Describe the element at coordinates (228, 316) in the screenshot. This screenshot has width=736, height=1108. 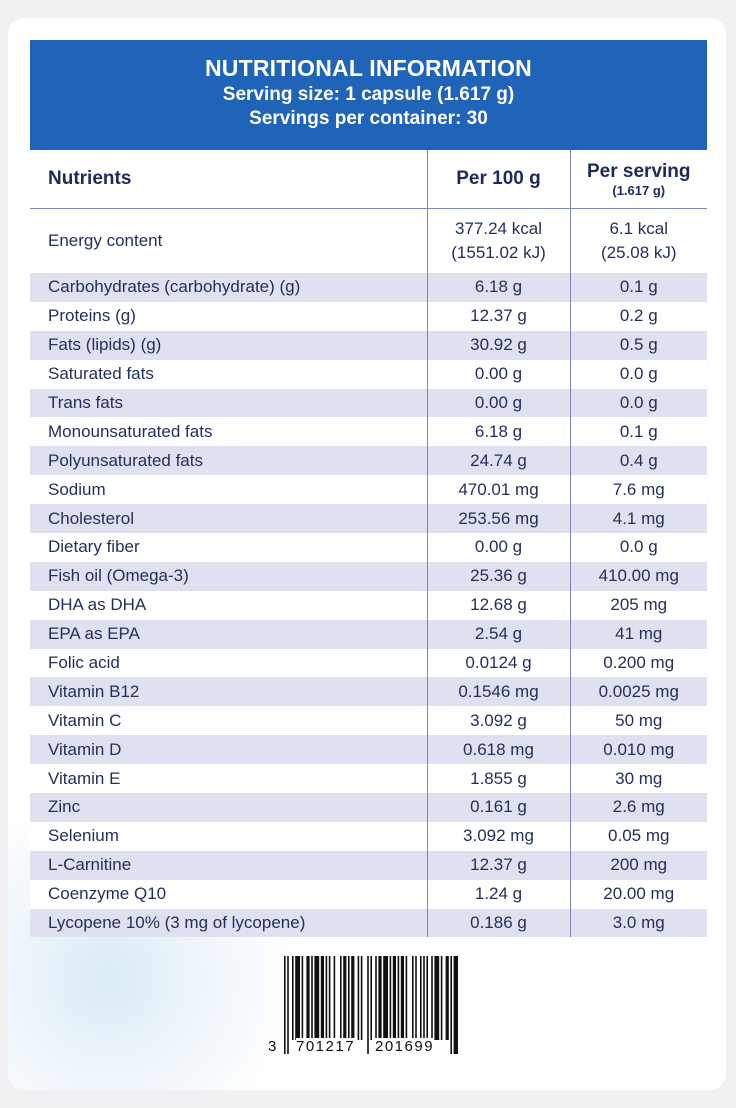
I see `nutrient-name: Proteins (g)` at that location.